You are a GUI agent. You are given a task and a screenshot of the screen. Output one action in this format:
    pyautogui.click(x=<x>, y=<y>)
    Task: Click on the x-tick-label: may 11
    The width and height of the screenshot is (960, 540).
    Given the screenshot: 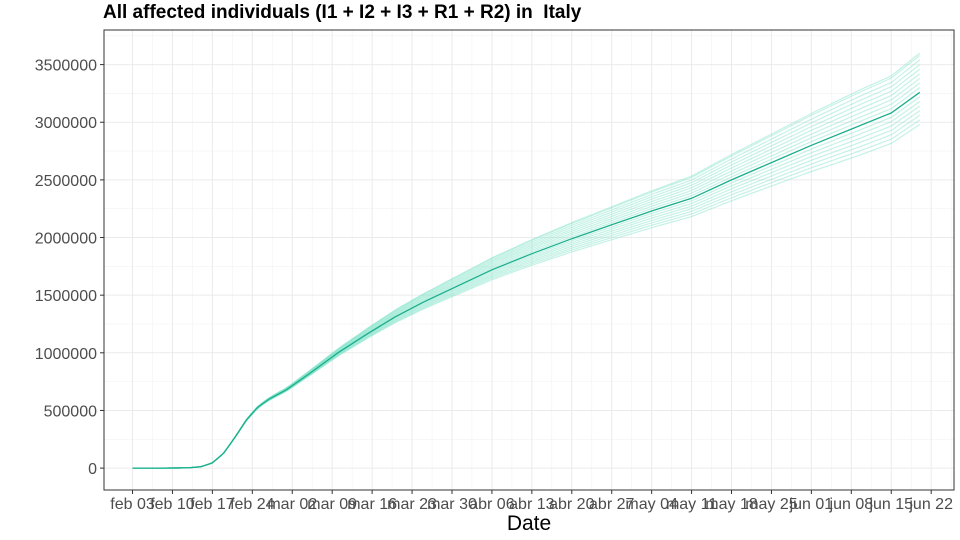 What is the action you would take?
    pyautogui.click(x=691, y=504)
    